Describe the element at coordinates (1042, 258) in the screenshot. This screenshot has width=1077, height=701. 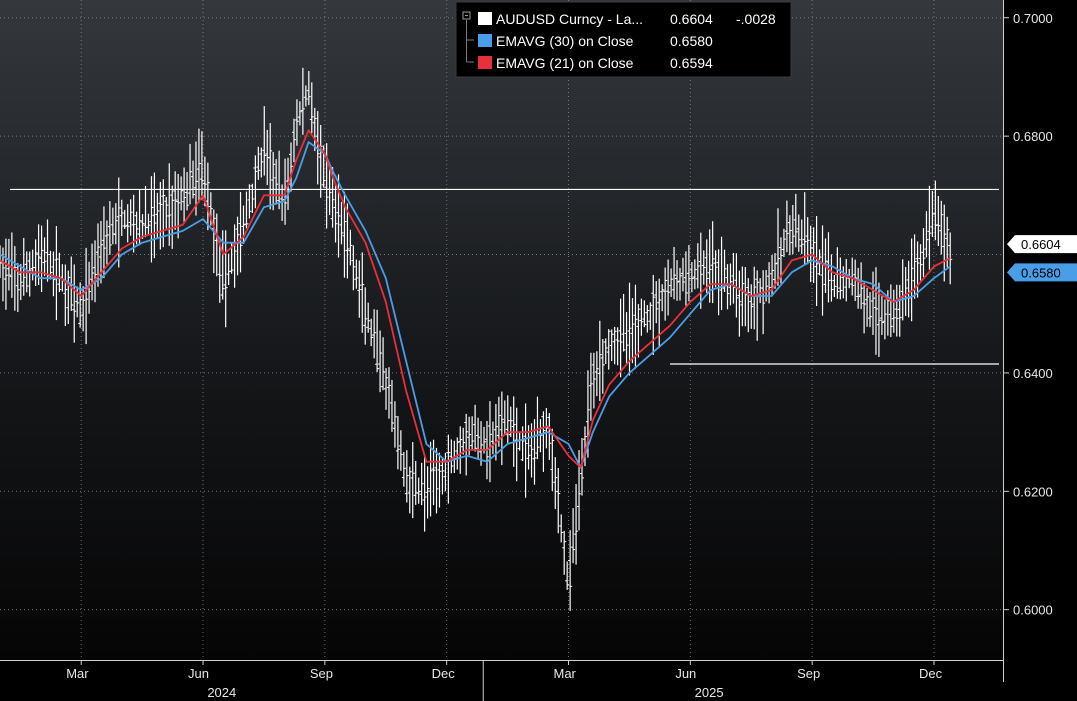
I see `value-tags: 0.6604 0.6580` at that location.